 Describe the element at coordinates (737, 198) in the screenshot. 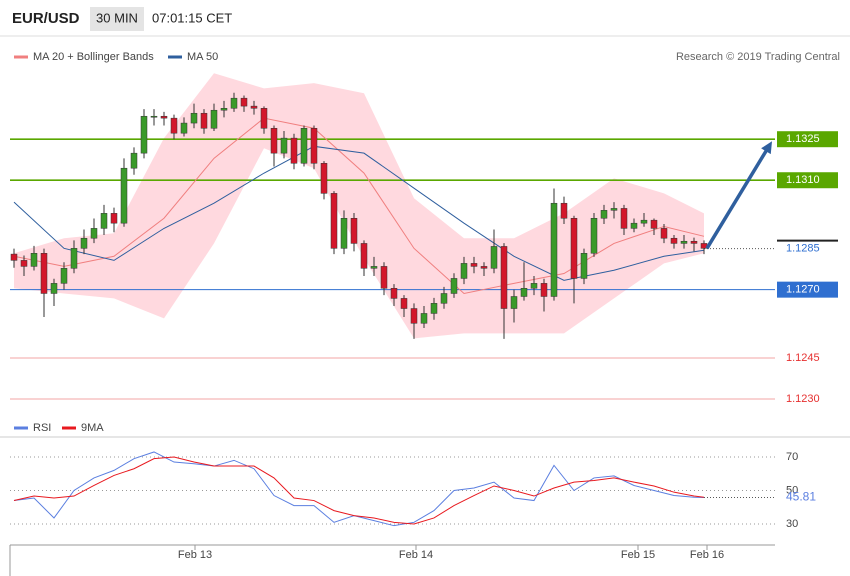

I see `forecast-arrow` at that location.